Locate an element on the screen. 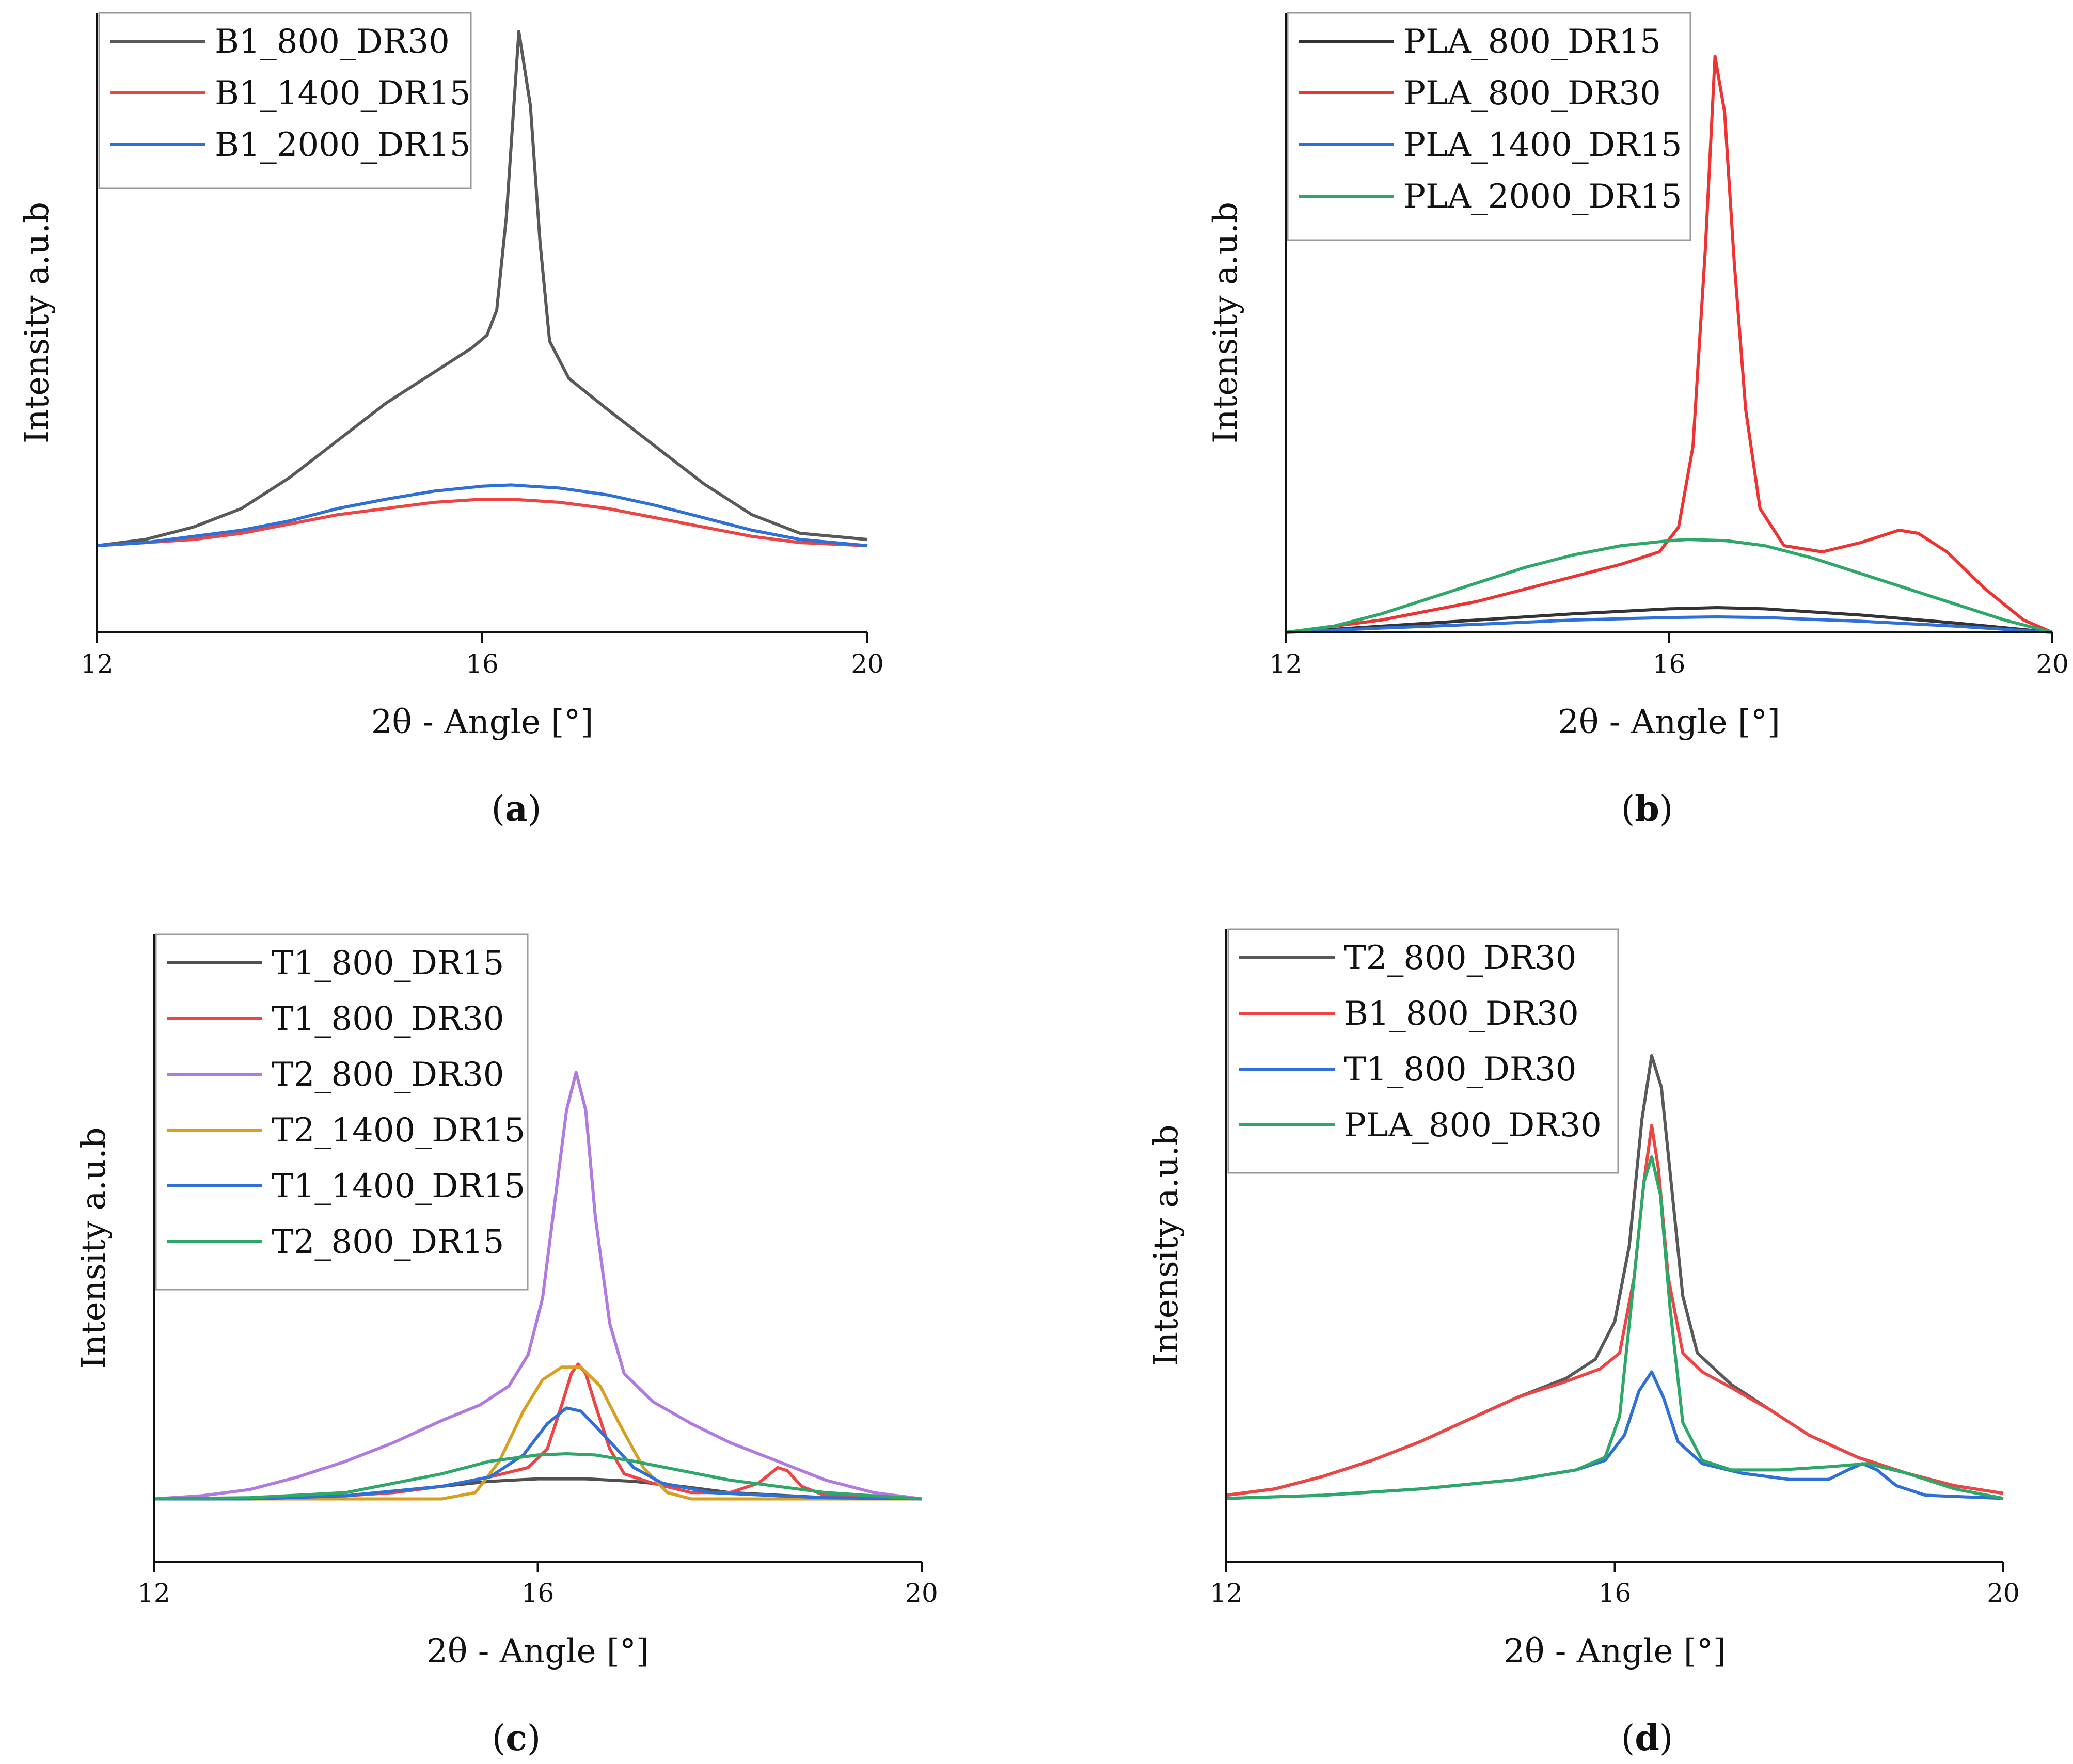 The width and height of the screenshot is (2073, 1764). series-line-T2_800_DR30 is located at coordinates (537, 1286).